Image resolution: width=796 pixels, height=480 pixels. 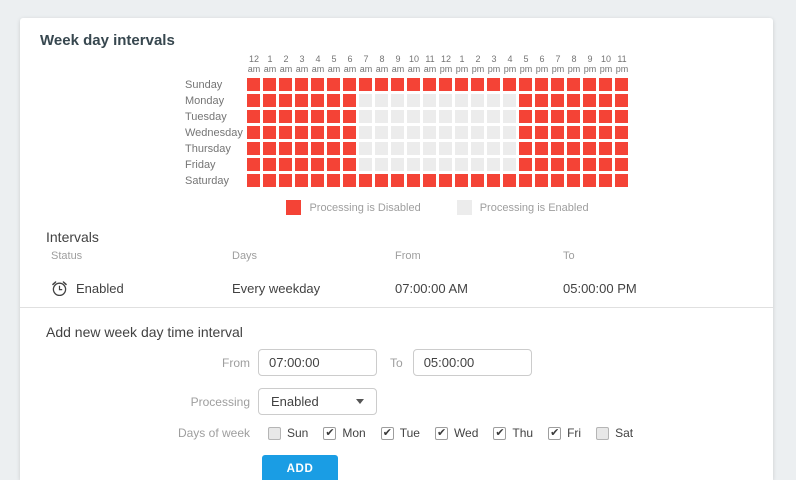 What do you see at coordinates (107, 40) in the screenshot?
I see `page-title: Week day intervals` at bounding box center [107, 40].